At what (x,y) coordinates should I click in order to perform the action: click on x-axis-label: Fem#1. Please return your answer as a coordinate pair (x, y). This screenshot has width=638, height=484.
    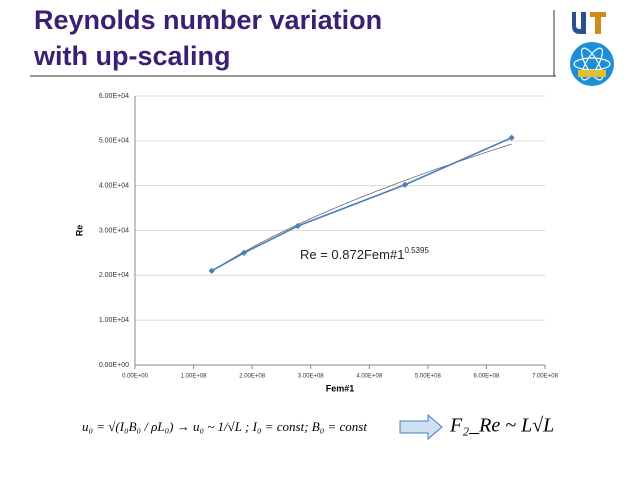
    Looking at the image, I should click on (340, 388).